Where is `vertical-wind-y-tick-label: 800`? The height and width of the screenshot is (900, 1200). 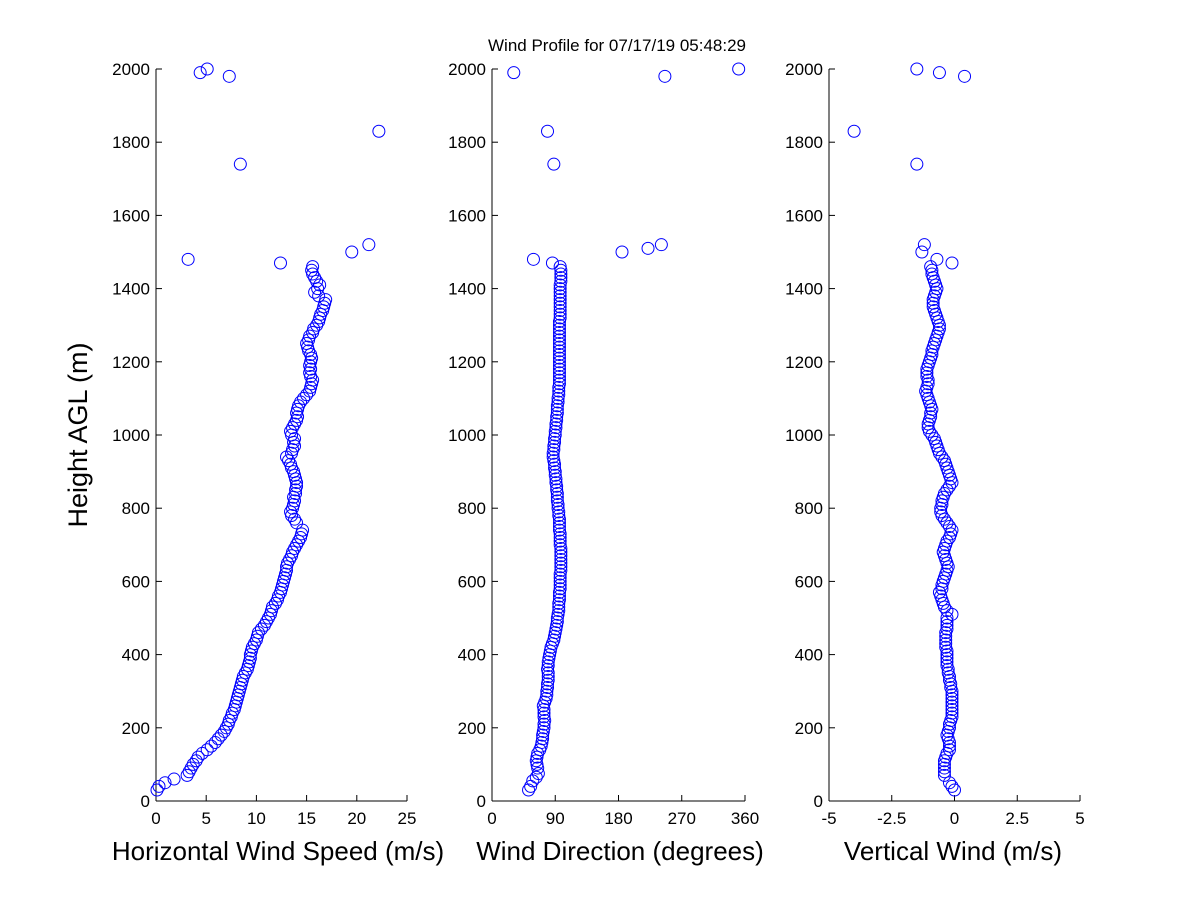 vertical-wind-y-tick-label: 800 is located at coordinates (809, 508).